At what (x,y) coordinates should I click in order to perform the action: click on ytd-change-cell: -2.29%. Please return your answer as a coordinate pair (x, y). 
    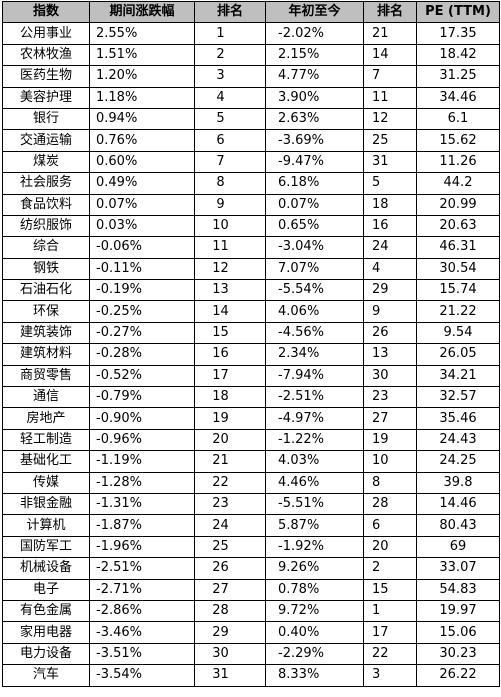
    Looking at the image, I should click on (314, 654).